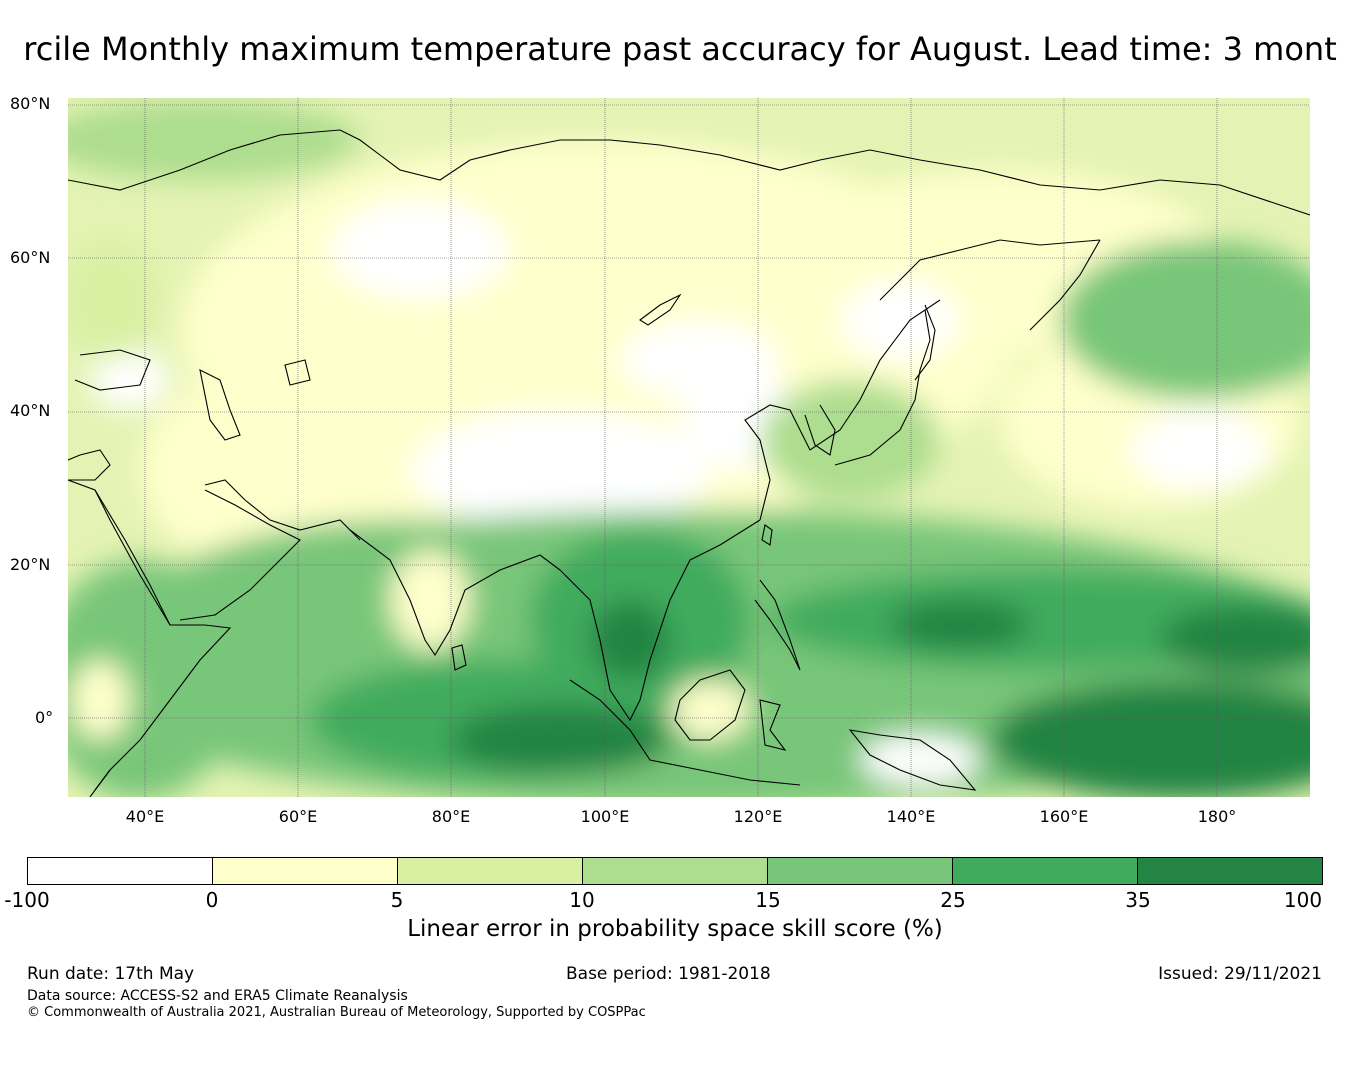  I want to click on colorbar, so click(675, 871).